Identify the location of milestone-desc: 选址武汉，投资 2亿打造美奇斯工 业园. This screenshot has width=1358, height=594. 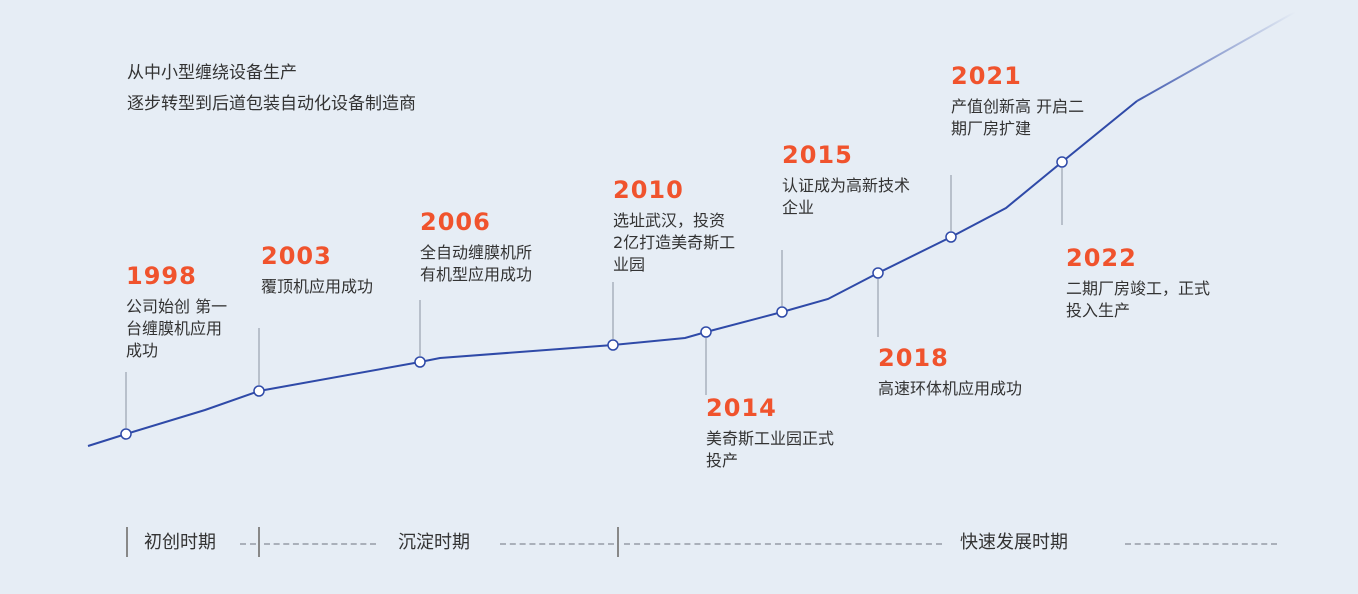
(674, 242).